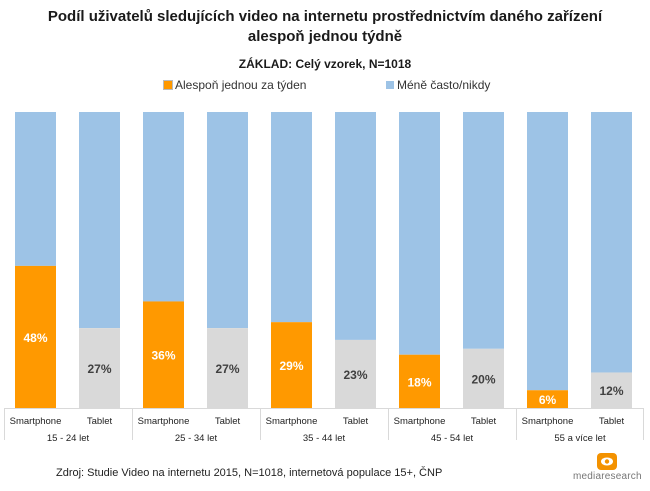 The width and height of the screenshot is (650, 491). I want to click on chart-title-line-2: alespoň jednou týdně, so click(325, 36).